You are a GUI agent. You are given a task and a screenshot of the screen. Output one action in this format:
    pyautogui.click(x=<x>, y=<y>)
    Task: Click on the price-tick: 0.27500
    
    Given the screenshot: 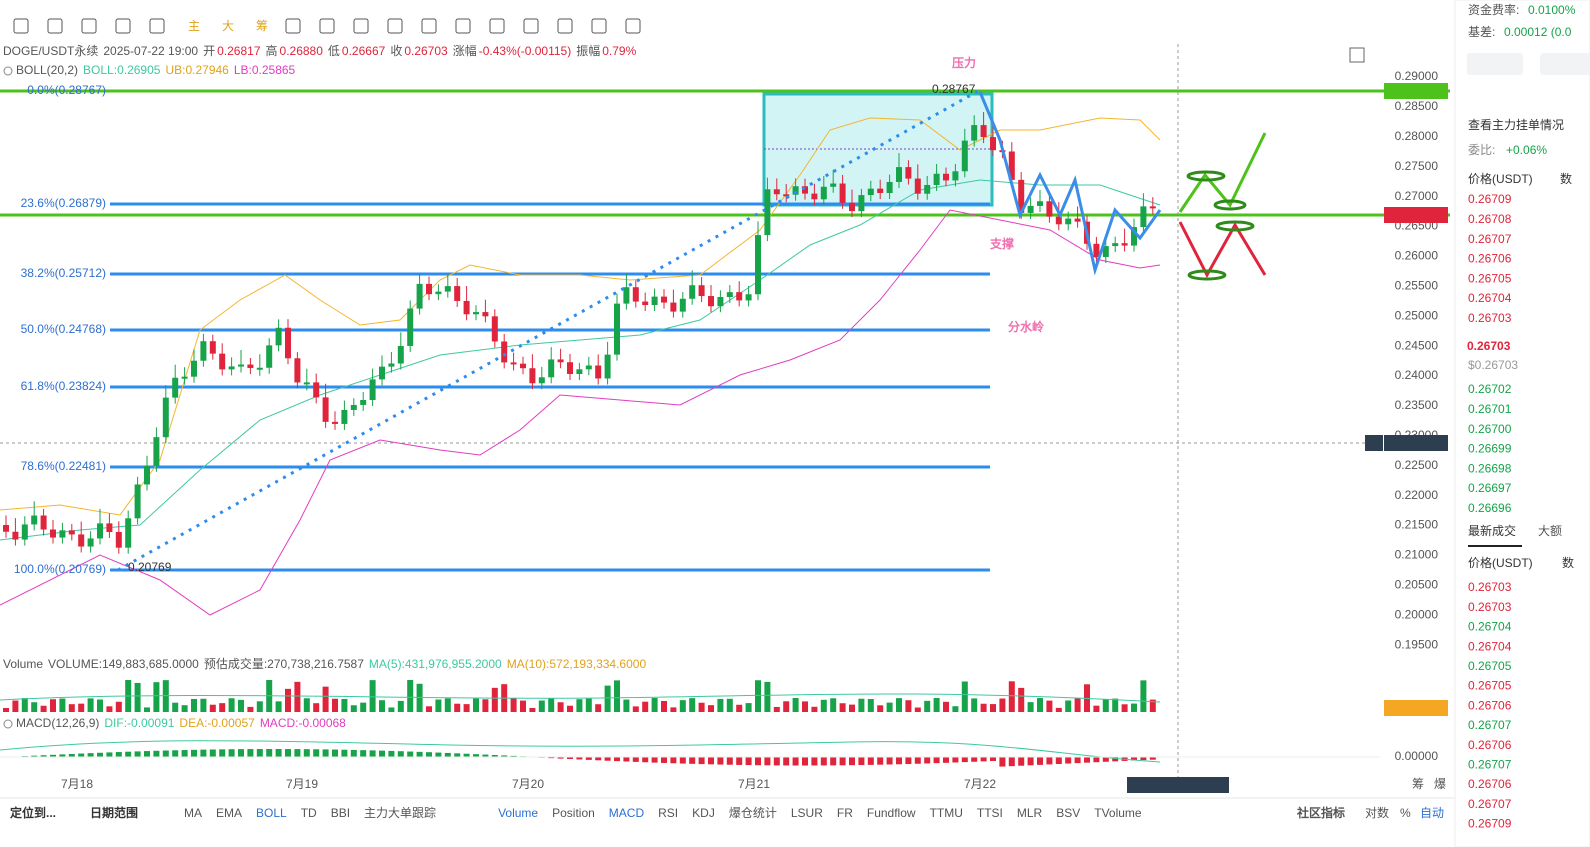 What is the action you would take?
    pyautogui.click(x=1417, y=166)
    